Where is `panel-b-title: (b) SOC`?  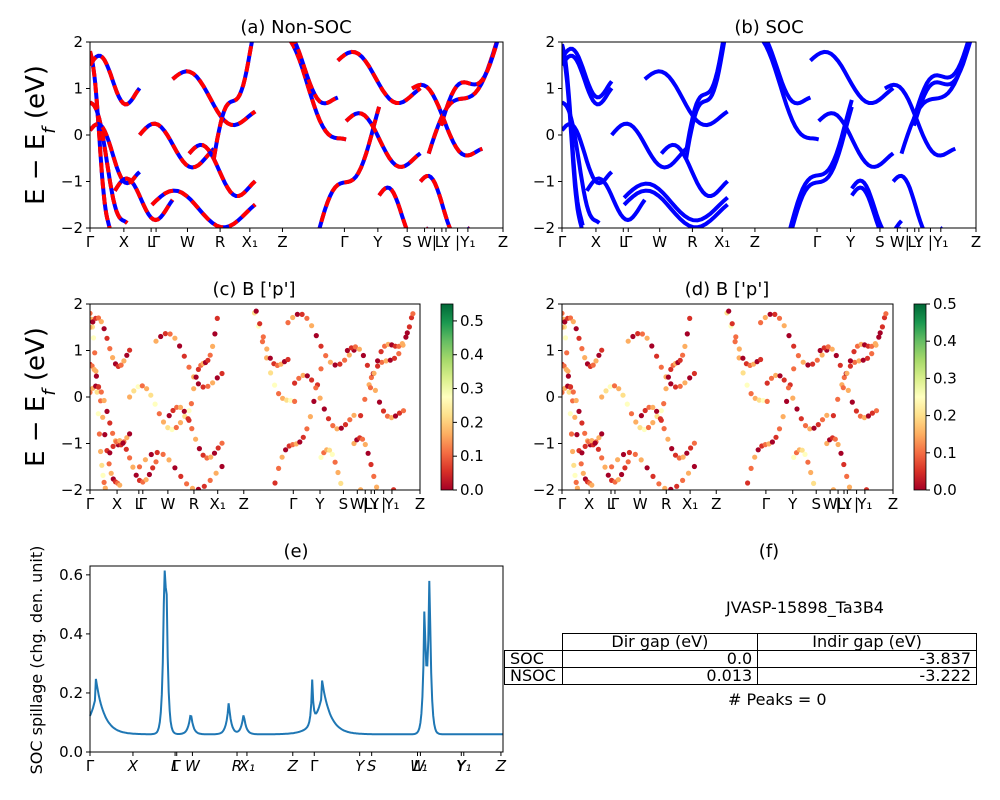 panel-b-title: (b) SOC is located at coordinates (768, 27).